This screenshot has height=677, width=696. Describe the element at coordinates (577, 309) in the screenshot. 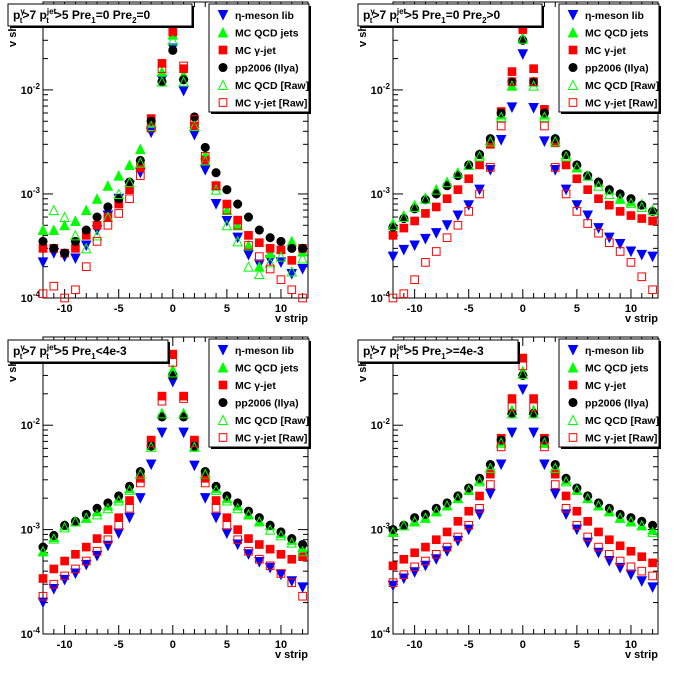

I see `x-tick-label: 5` at that location.